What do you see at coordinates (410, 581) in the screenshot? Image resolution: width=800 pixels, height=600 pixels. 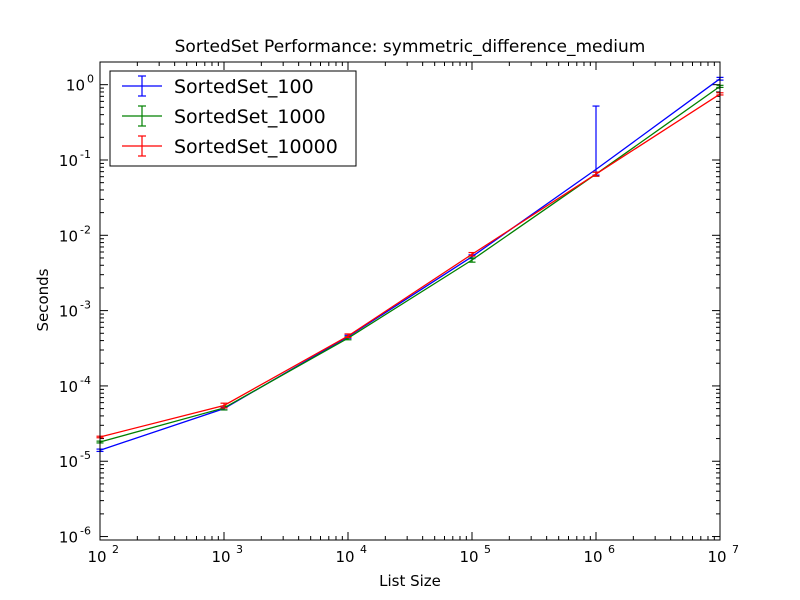 I see `x-axis-label: List Size` at bounding box center [410, 581].